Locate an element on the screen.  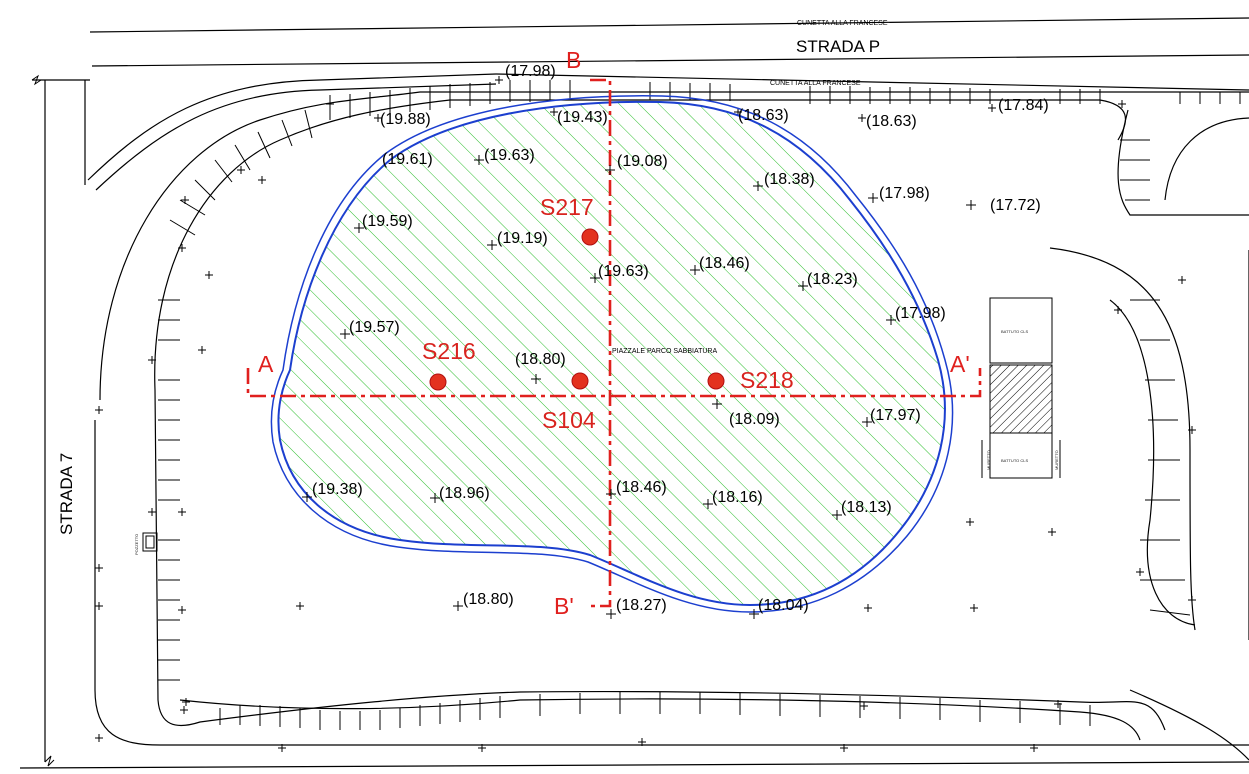
pozzetto-symbol is located at coordinates (150, 542).